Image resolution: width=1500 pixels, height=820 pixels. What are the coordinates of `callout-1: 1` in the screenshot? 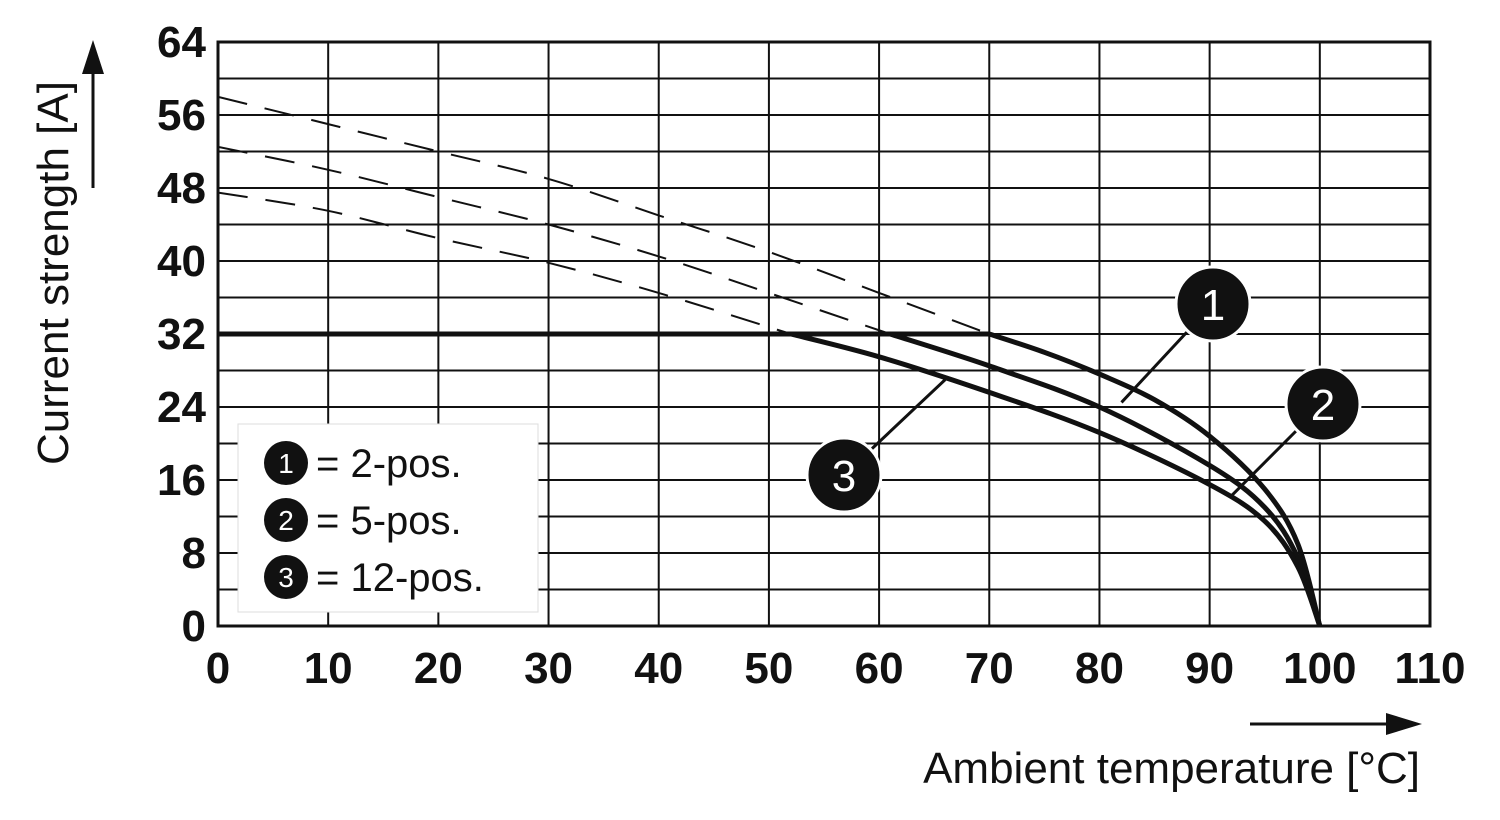 It's located at (1186, 334).